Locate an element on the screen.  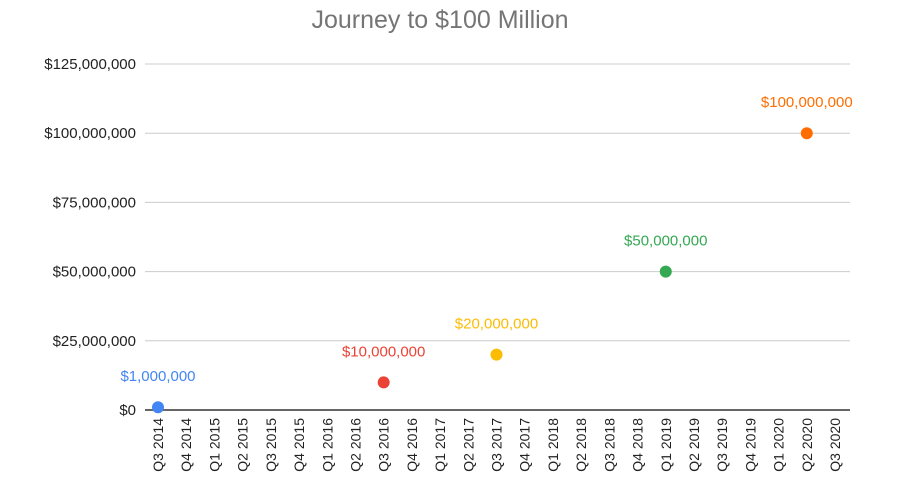
x-tick-label: Q4 2017 is located at coordinates (525, 445).